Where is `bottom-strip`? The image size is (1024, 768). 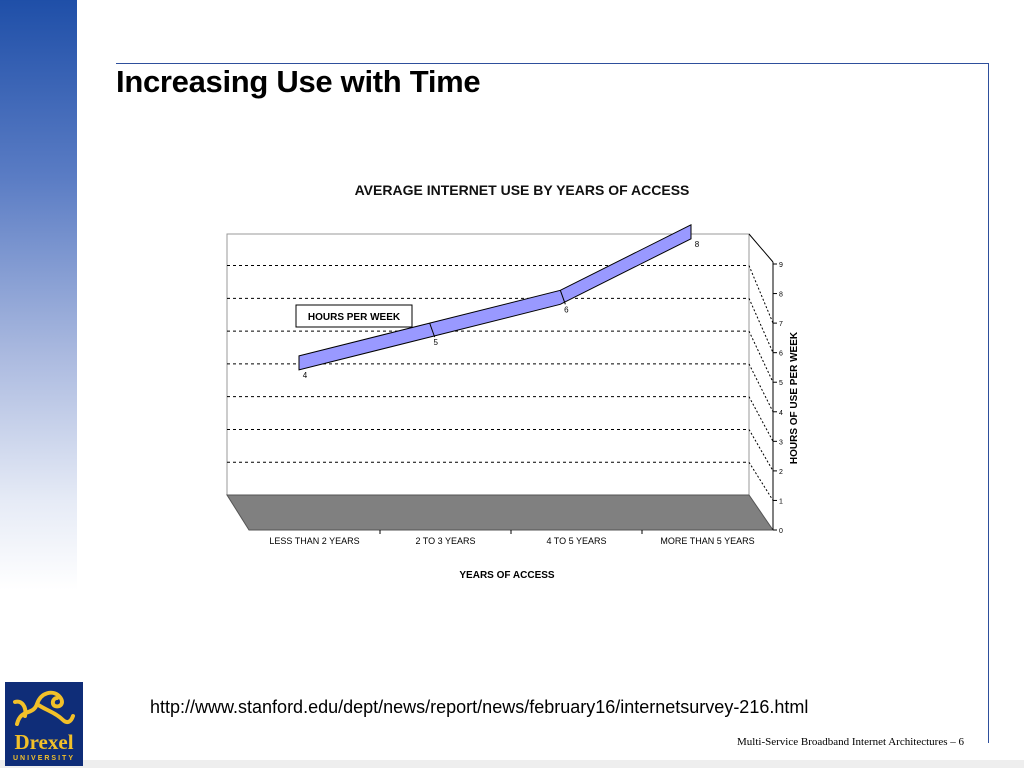 bottom-strip is located at coordinates (512, 764).